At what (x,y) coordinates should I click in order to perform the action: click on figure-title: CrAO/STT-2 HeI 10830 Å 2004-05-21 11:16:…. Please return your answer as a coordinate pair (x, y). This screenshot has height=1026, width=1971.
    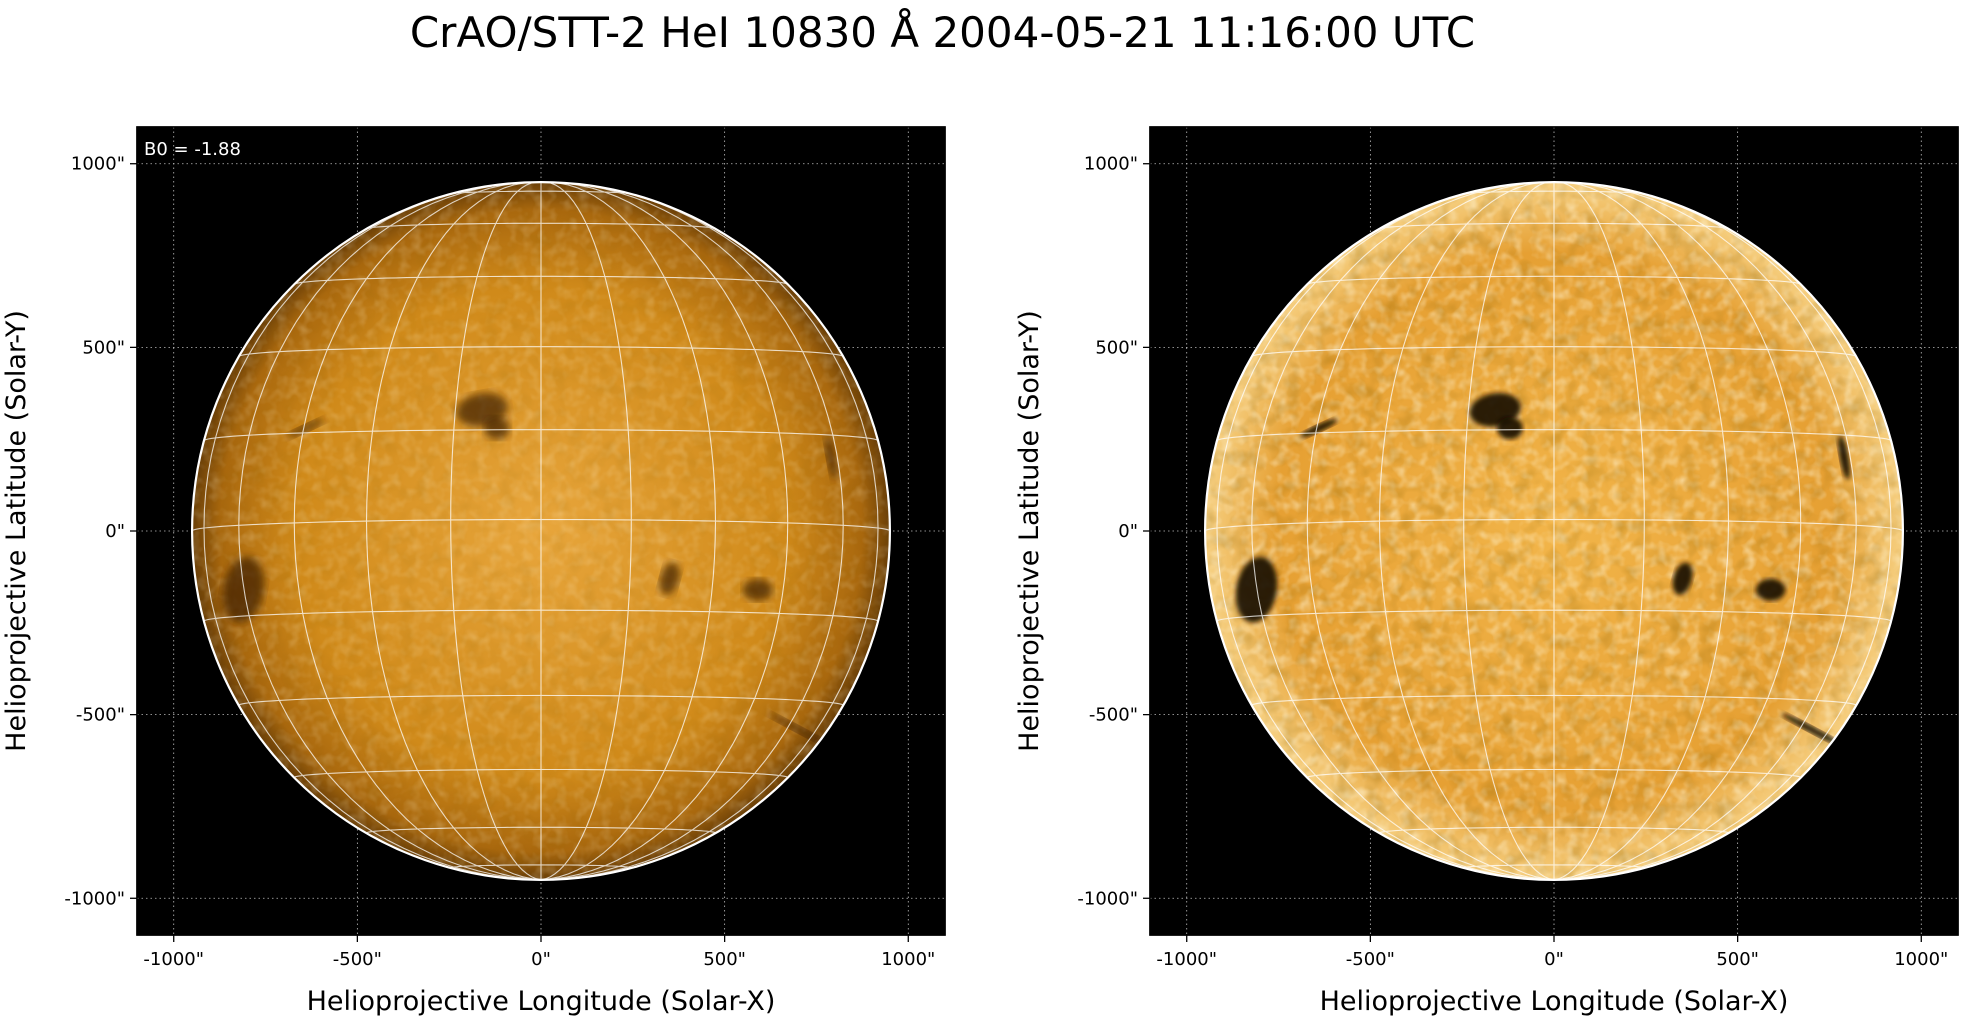
    Looking at the image, I should click on (942, 32).